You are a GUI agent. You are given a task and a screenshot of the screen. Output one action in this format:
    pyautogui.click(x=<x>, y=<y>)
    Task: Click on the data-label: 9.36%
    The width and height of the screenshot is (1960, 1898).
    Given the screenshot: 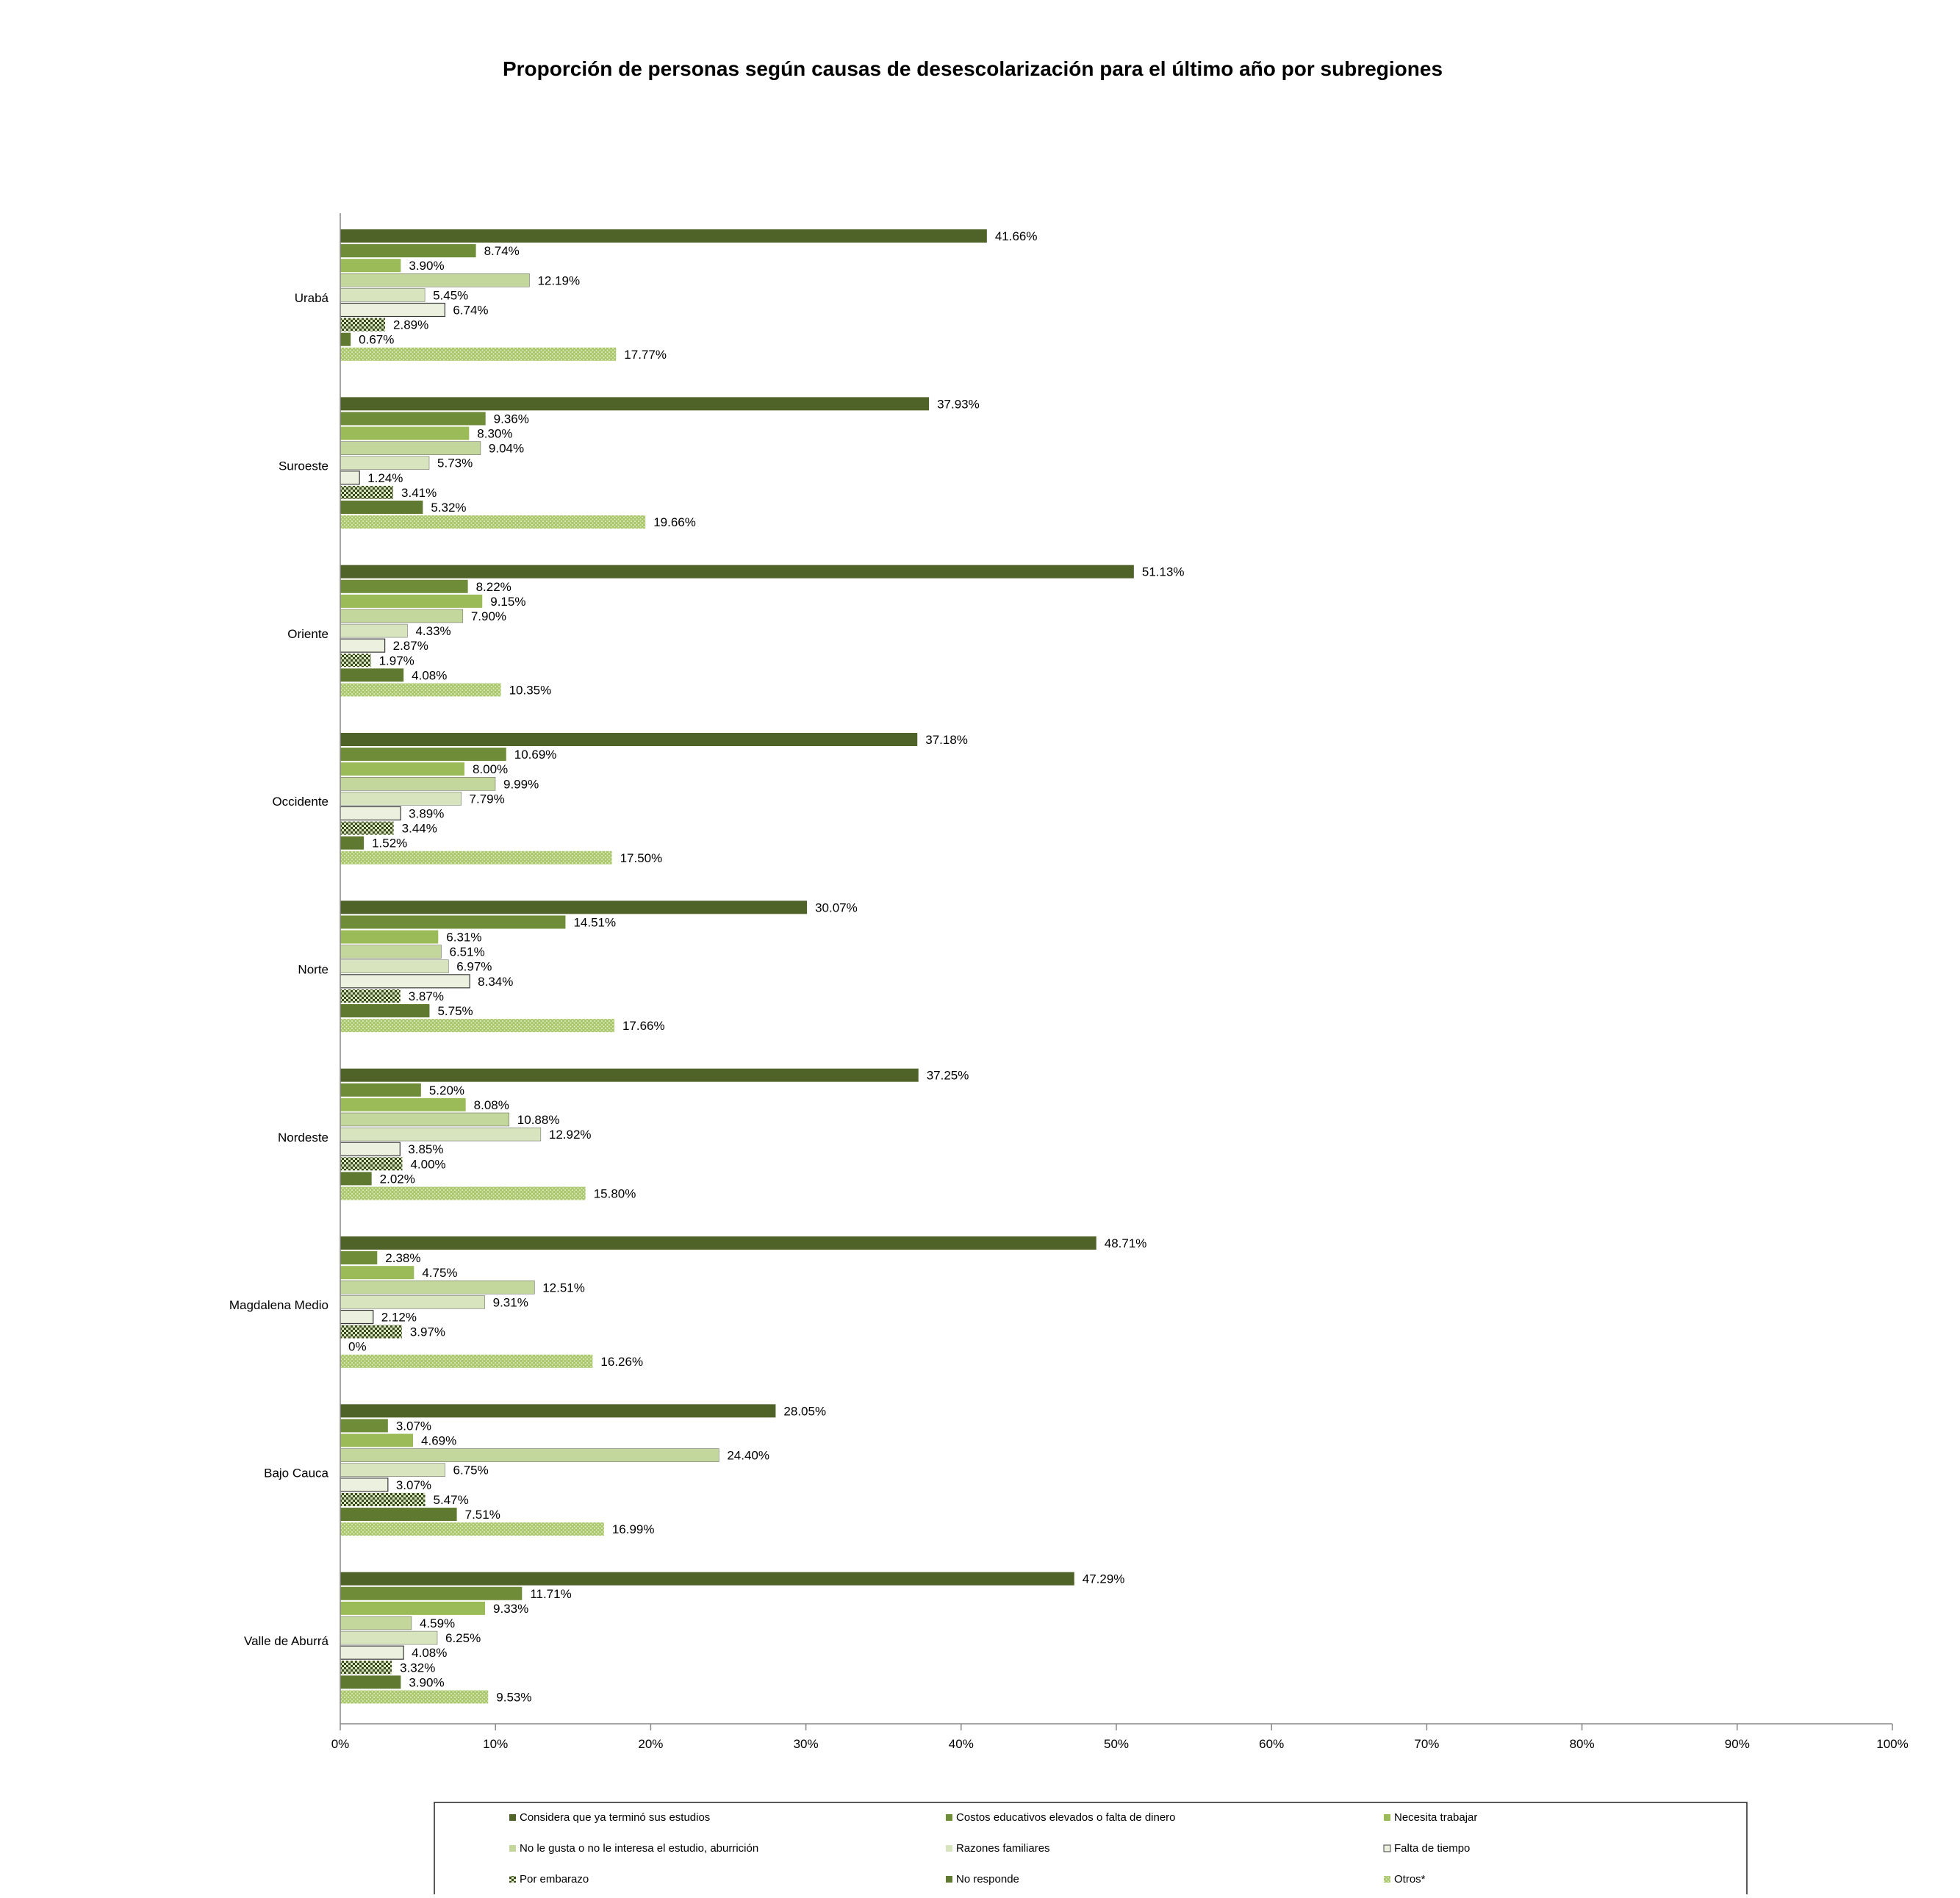 What is the action you would take?
    pyautogui.click(x=511, y=419)
    